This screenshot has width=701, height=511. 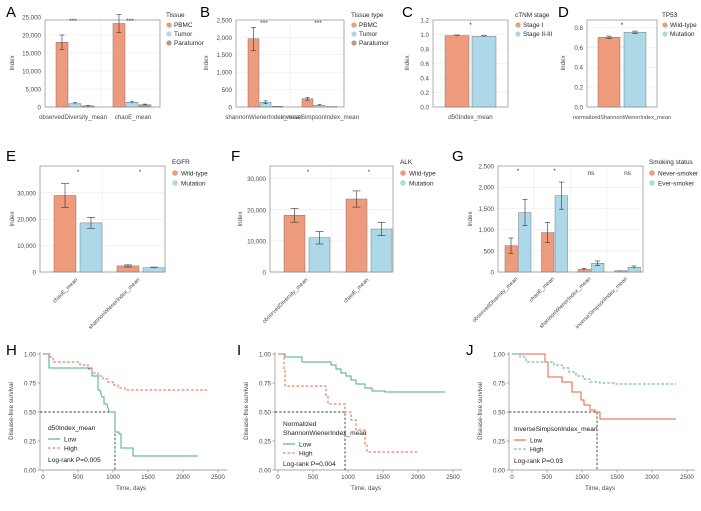 What do you see at coordinates (481, 220) in the screenshot?
I see `panel-G-yaxis: 0 500 1,000 1,500 2,000 2,500 Index` at bounding box center [481, 220].